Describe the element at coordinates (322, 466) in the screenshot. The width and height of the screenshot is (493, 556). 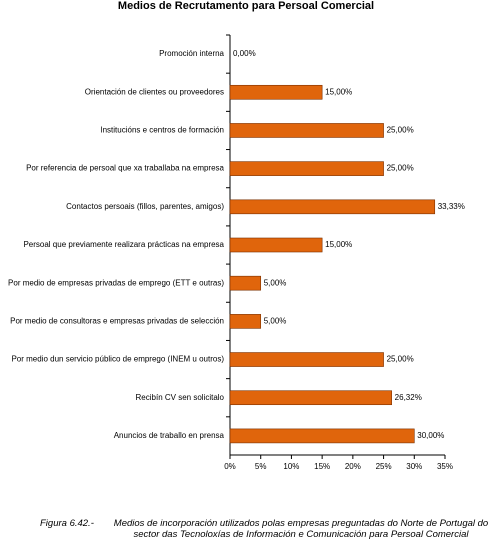
I see `x-tick-label: 15%` at that location.